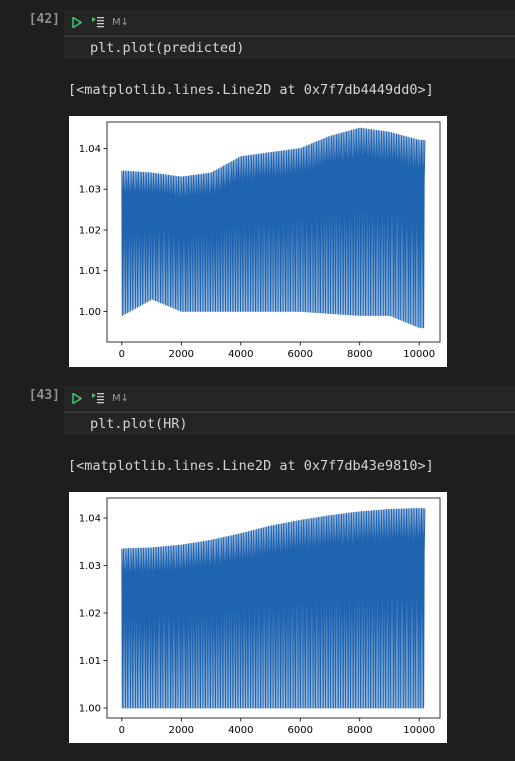 This screenshot has width=515, height=761. What do you see at coordinates (139, 424) in the screenshot?
I see `code-text: plt.plot(HR)` at bounding box center [139, 424].